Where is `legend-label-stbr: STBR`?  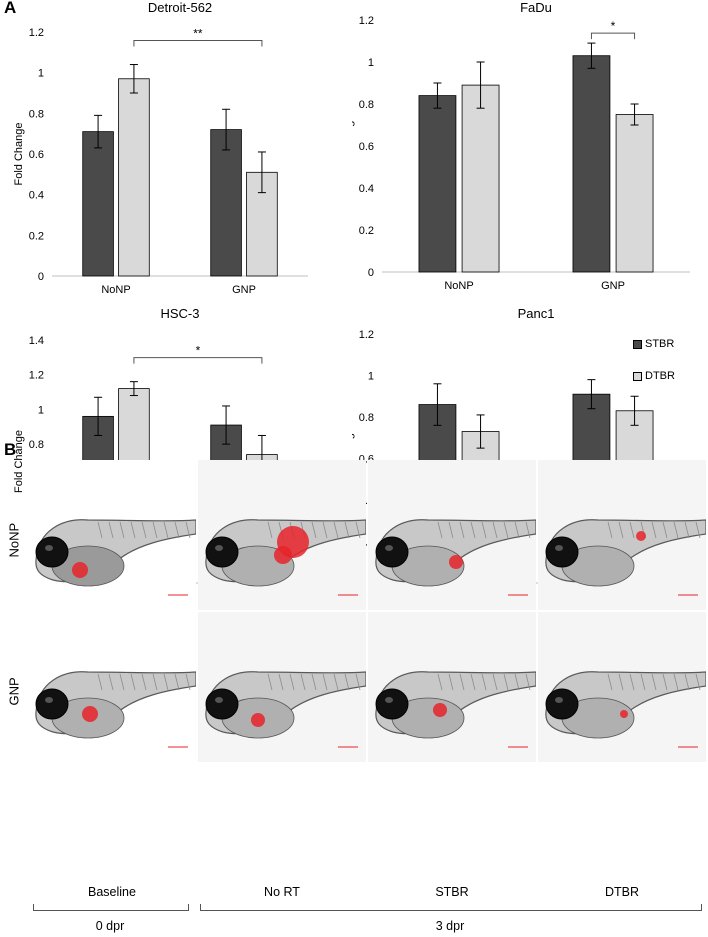
legend-label-stbr: STBR is located at coordinates (660, 344).